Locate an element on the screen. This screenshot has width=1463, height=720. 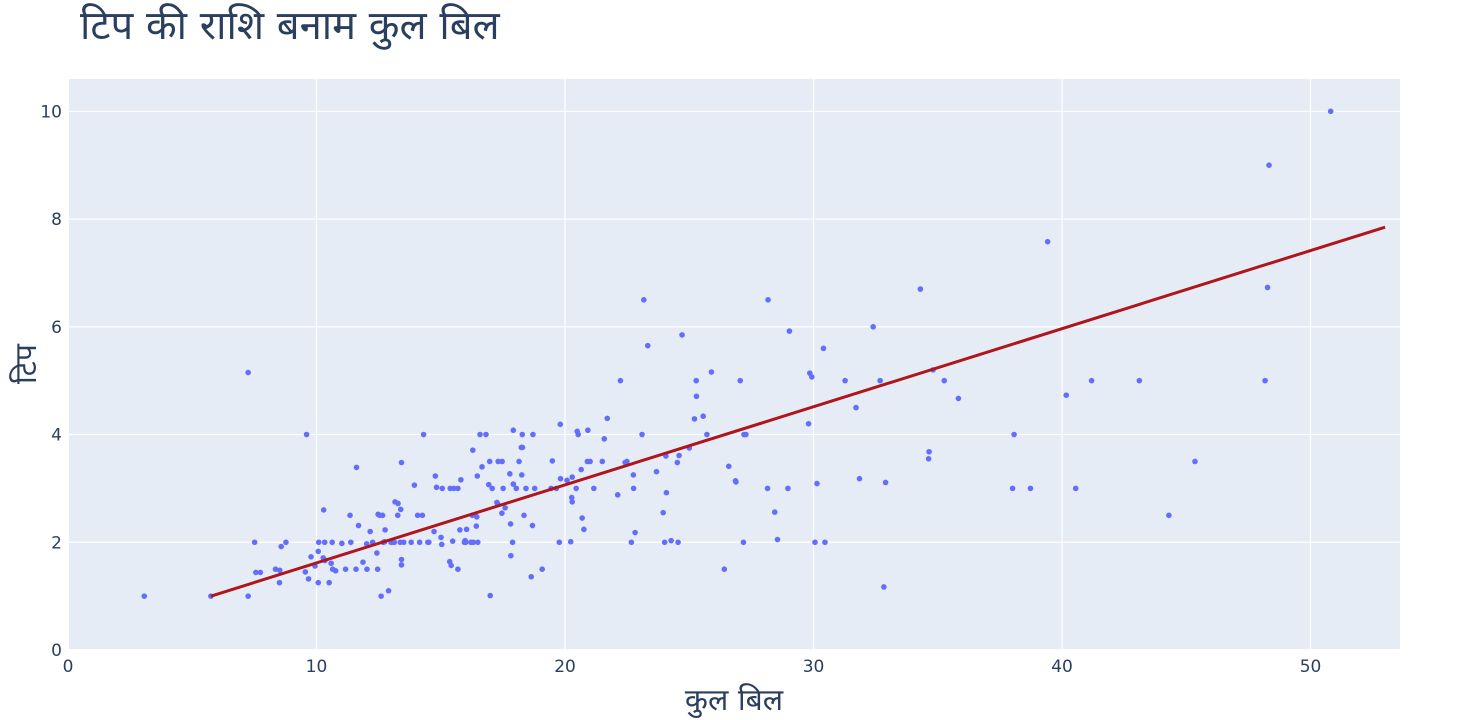
x-tick-label: 40 is located at coordinates (1062, 667).